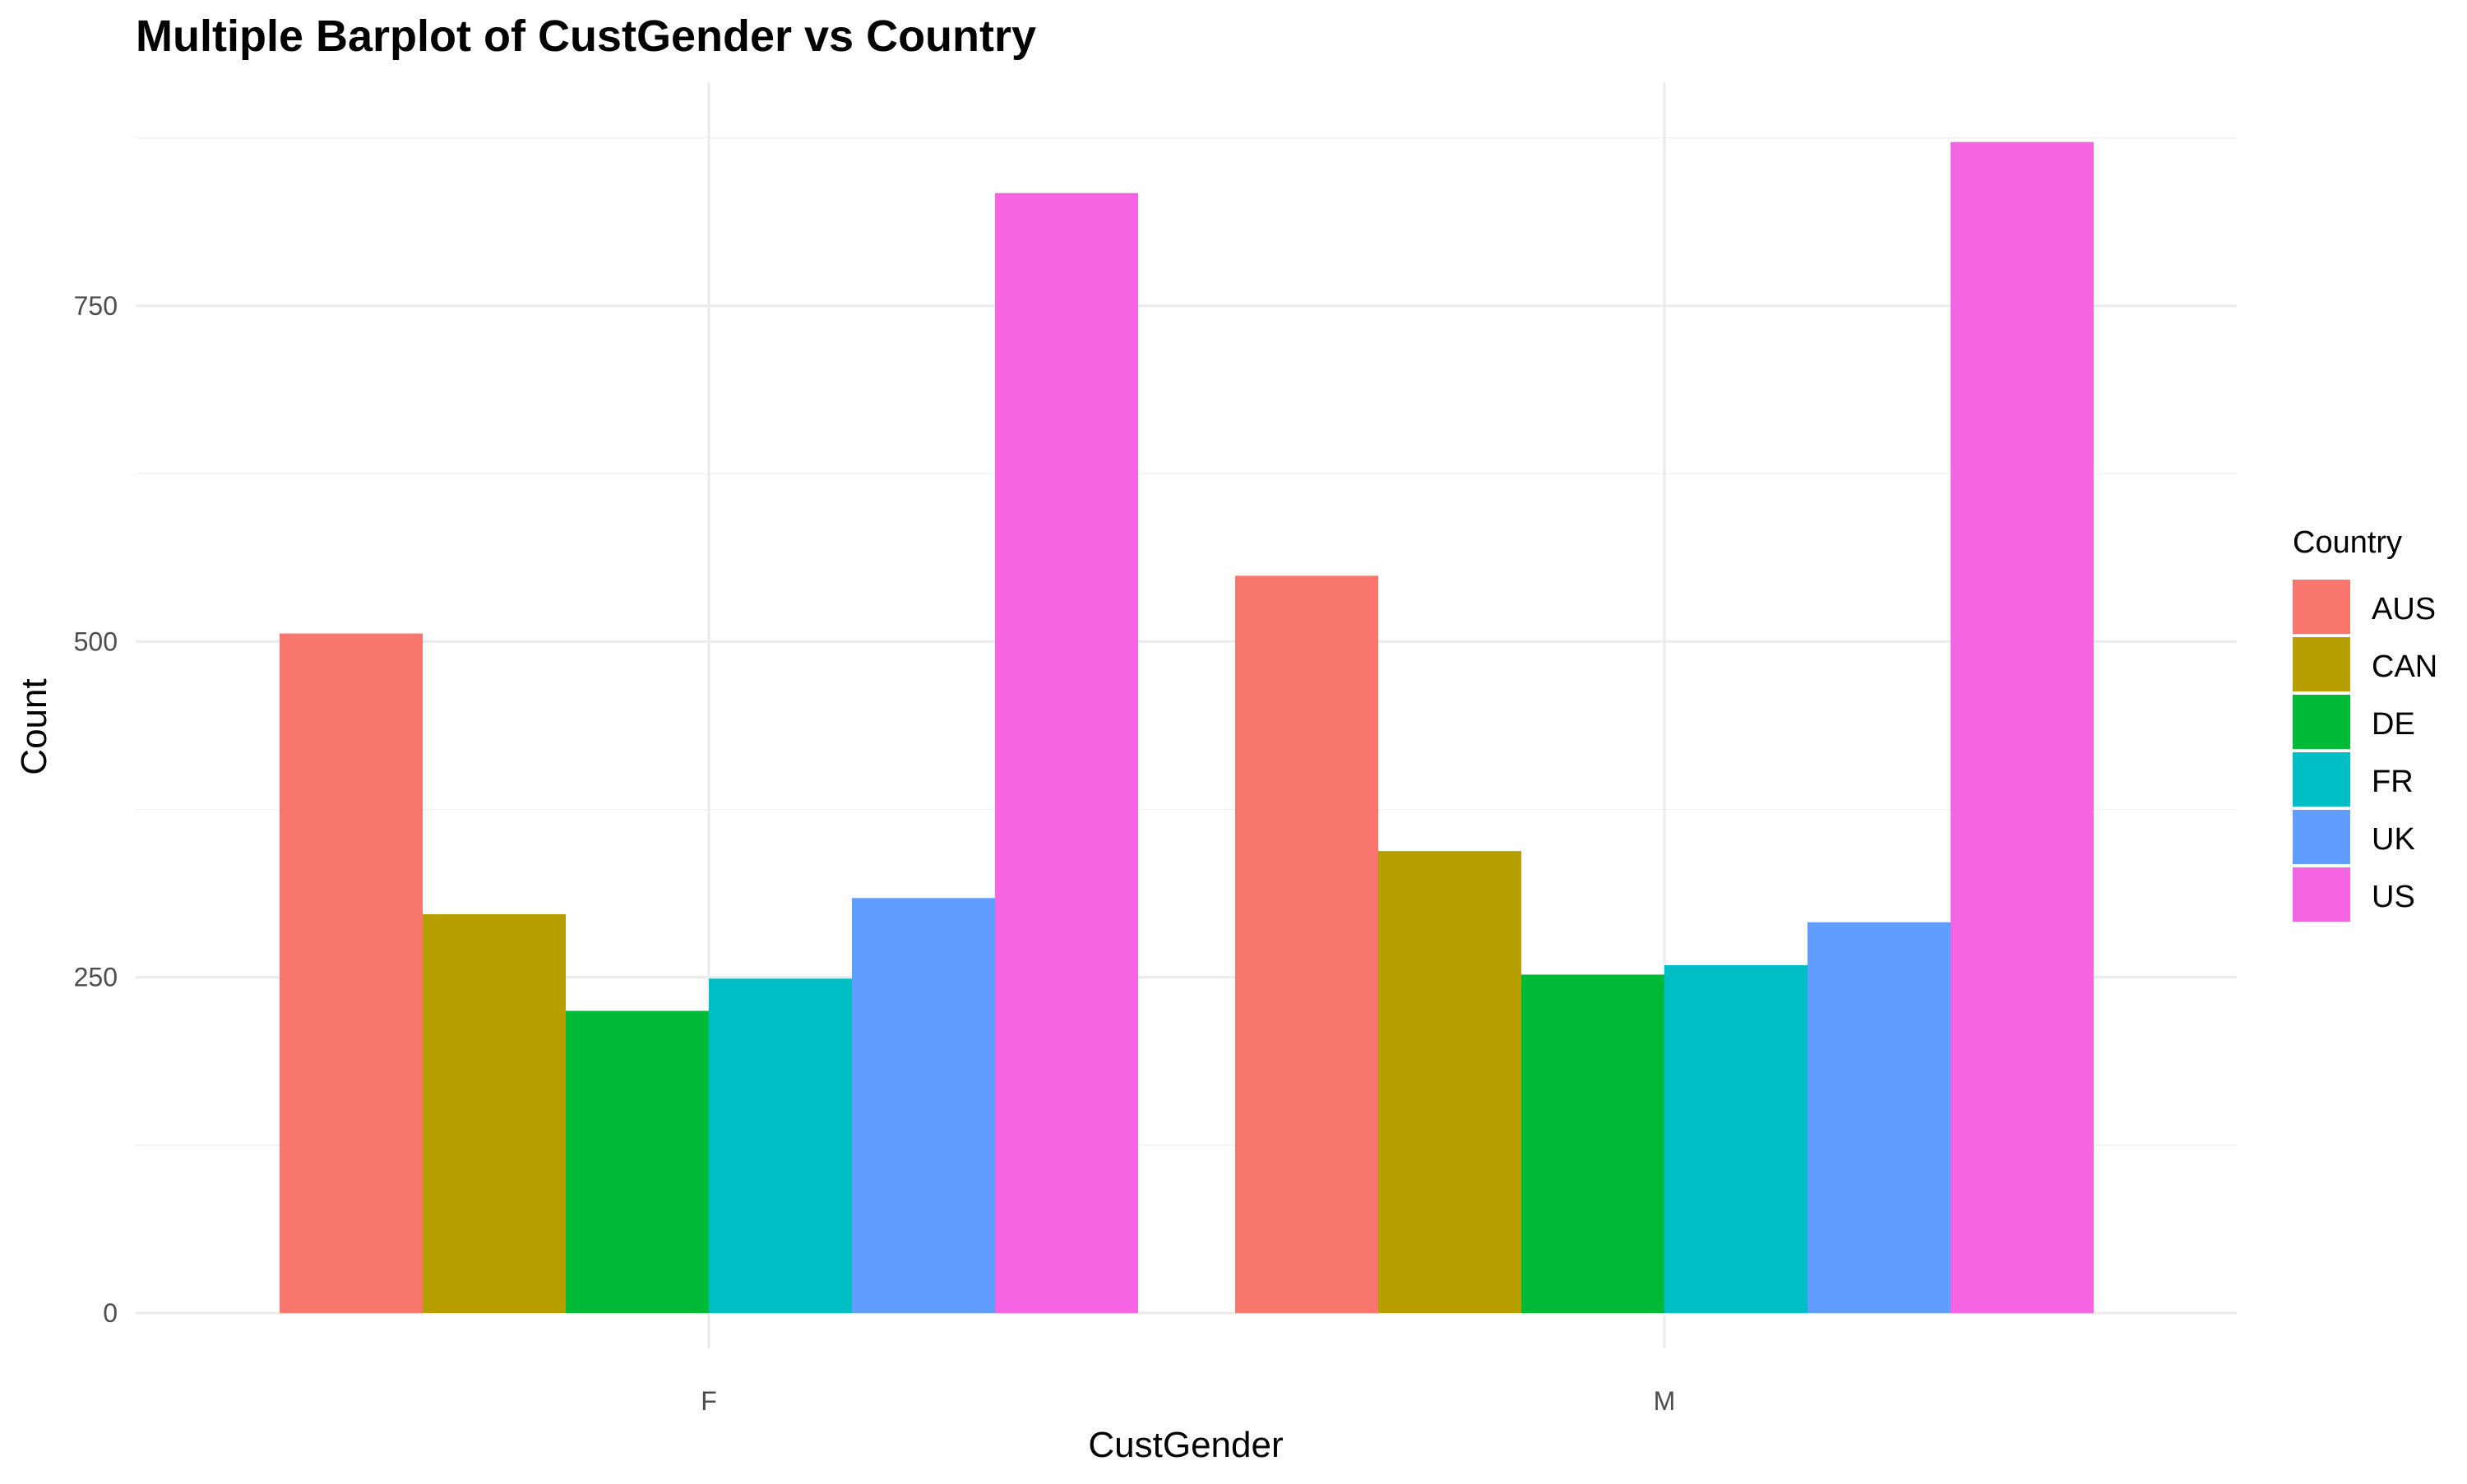 The height and width of the screenshot is (1484, 2467). I want to click on y-tick-label: 0, so click(111, 1313).